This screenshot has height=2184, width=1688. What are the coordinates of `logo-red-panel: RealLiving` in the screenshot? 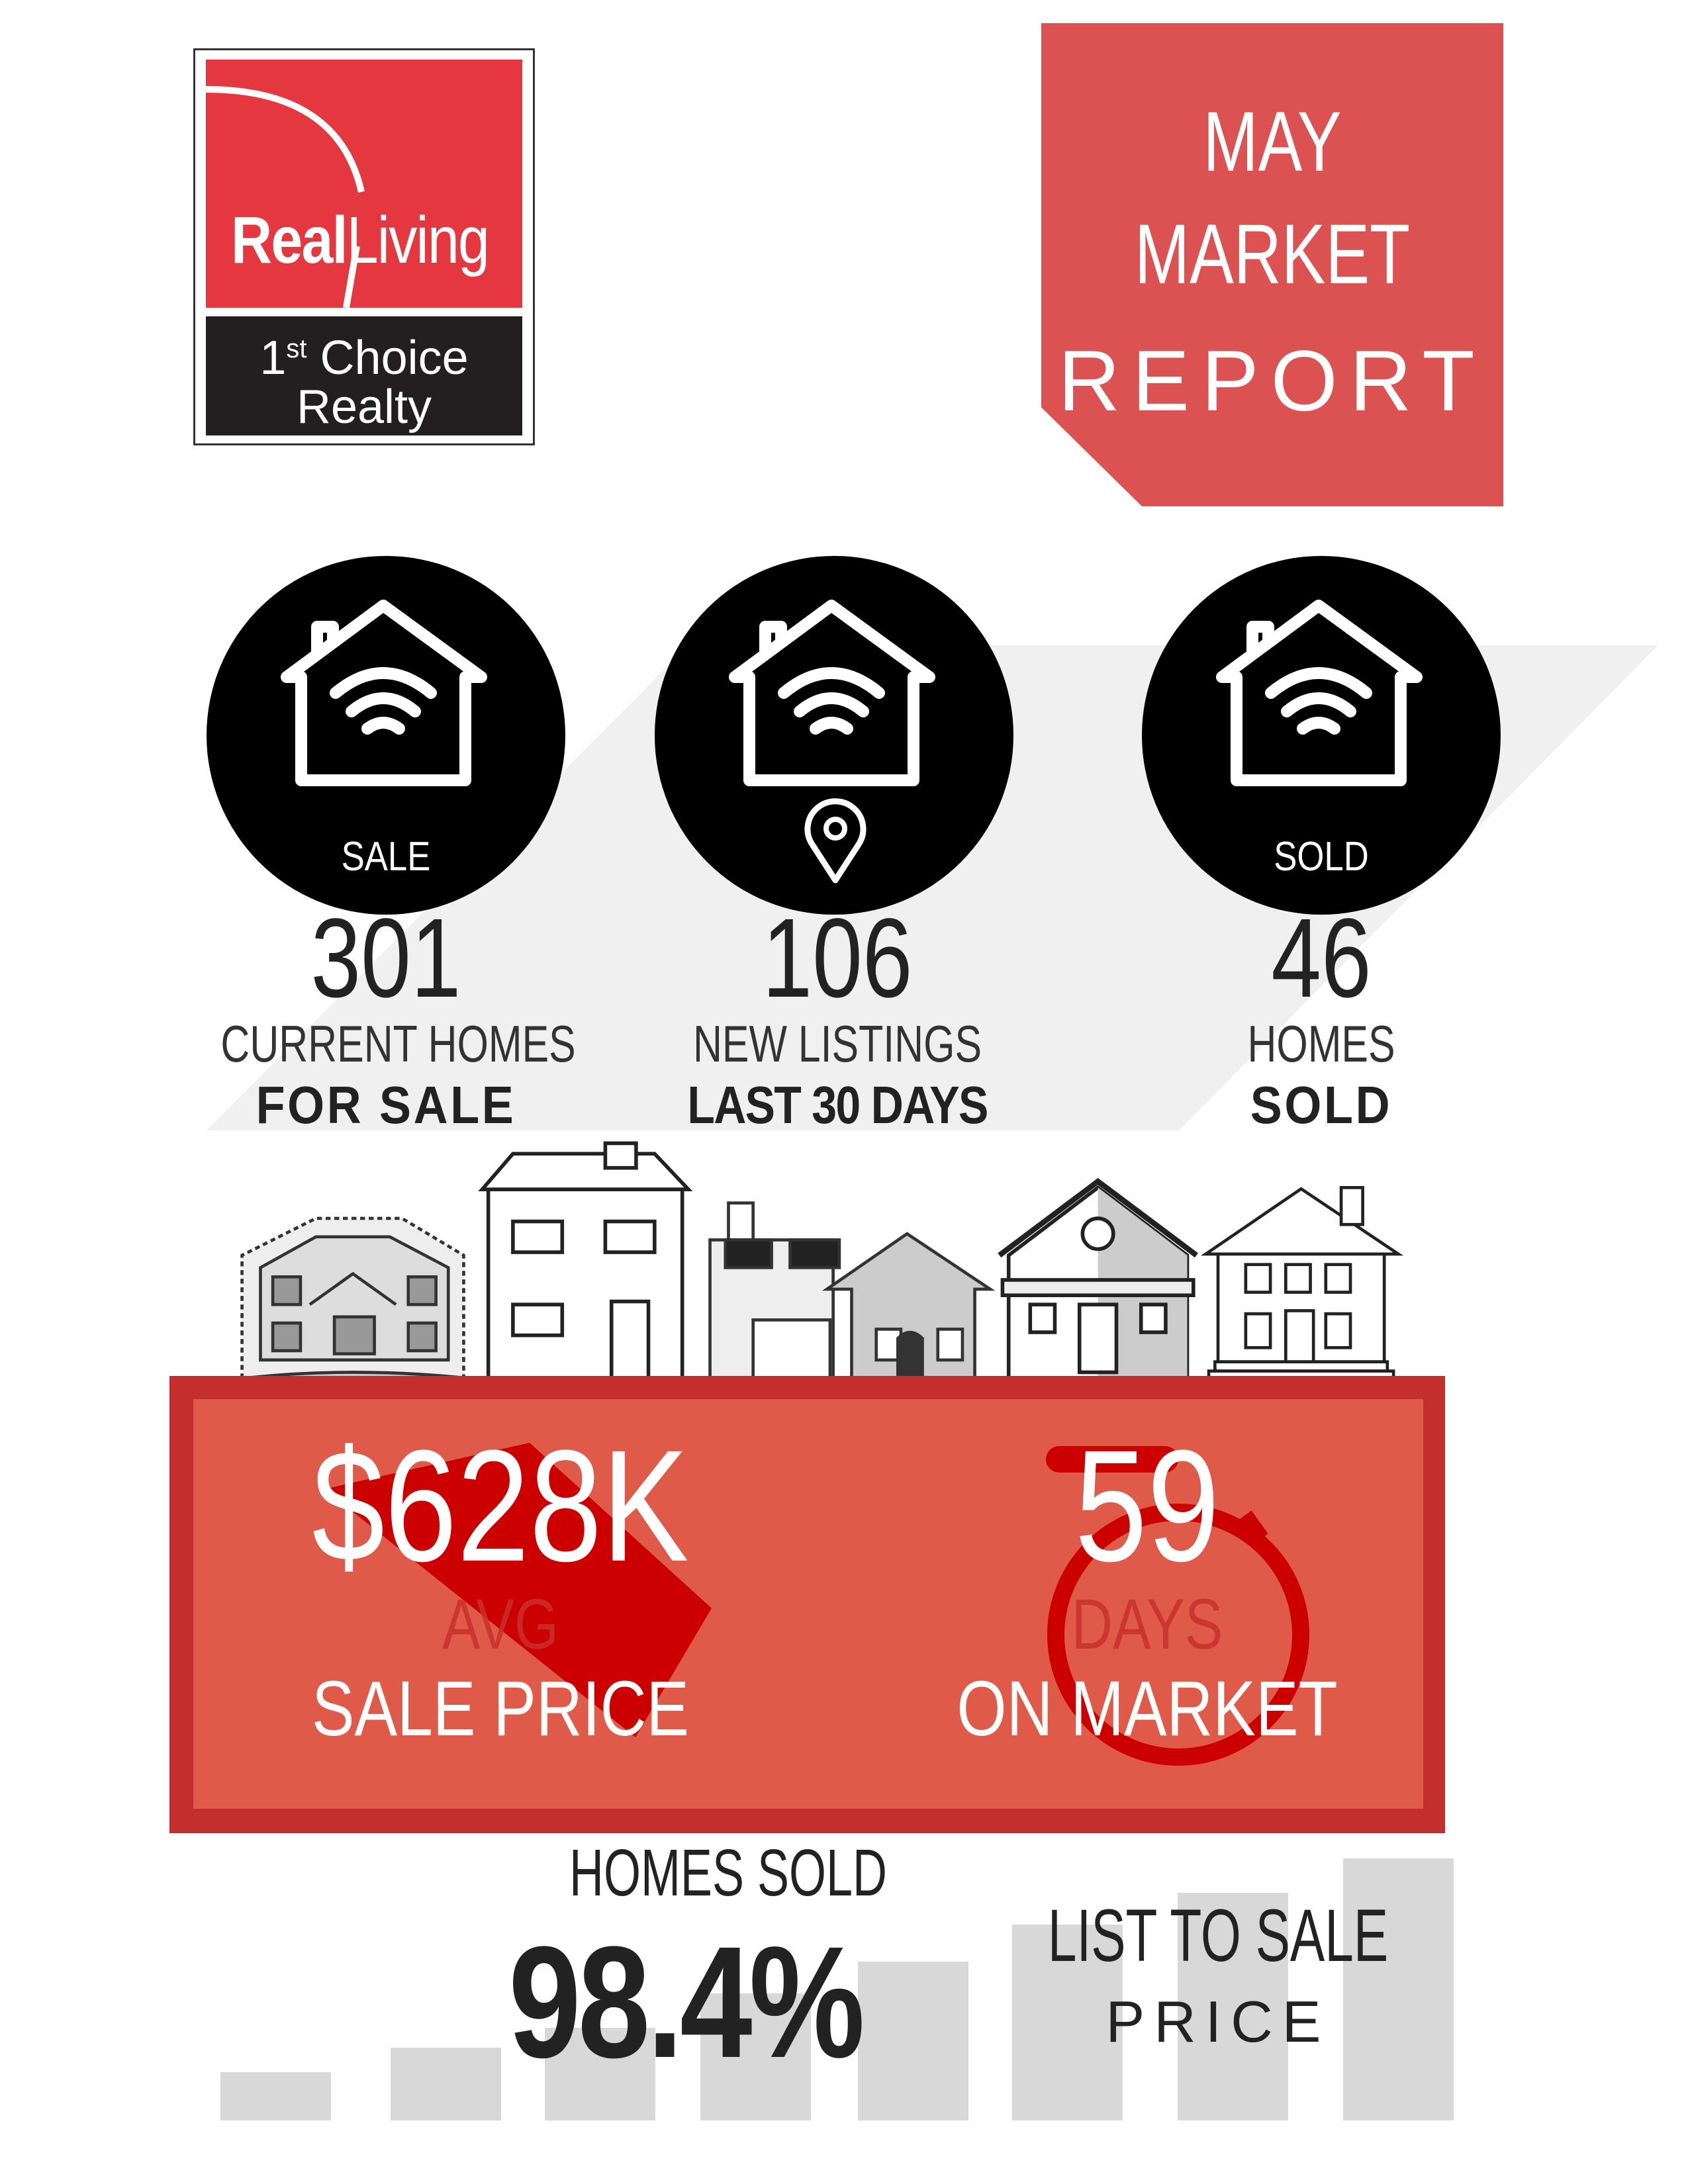 It's located at (364, 184).